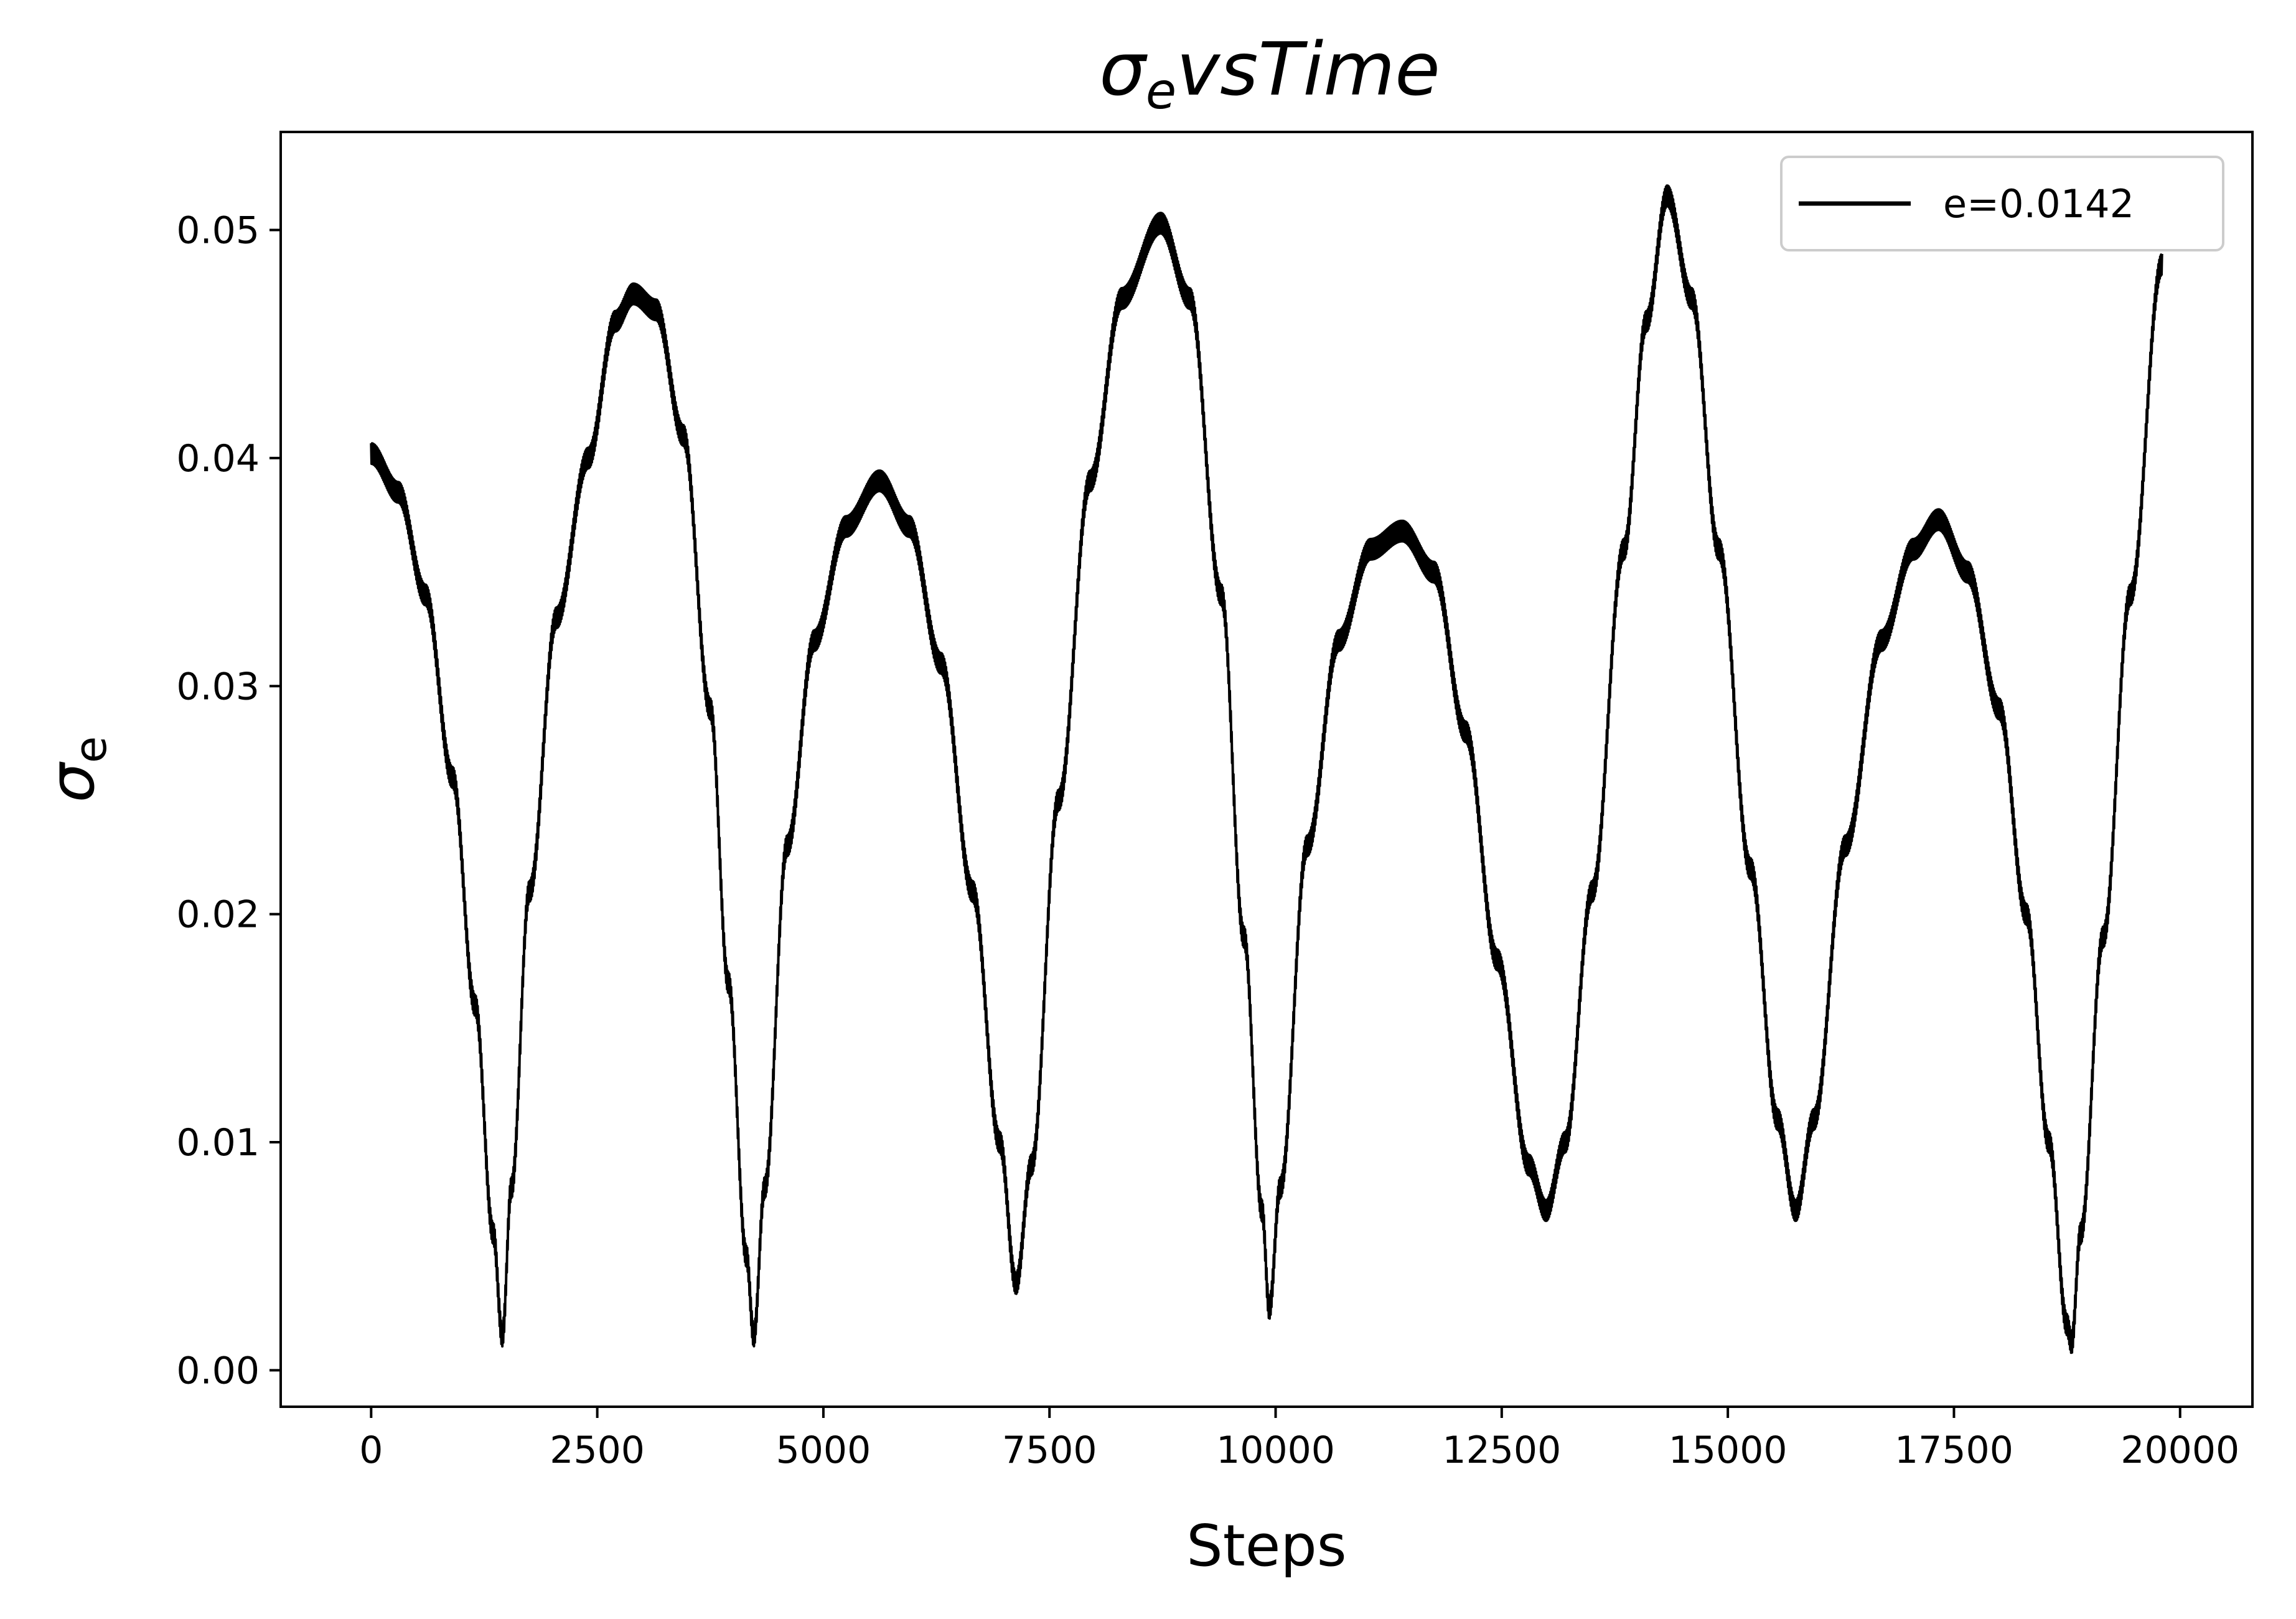  I want to click on y-tick-label: 0.04, so click(218, 459).